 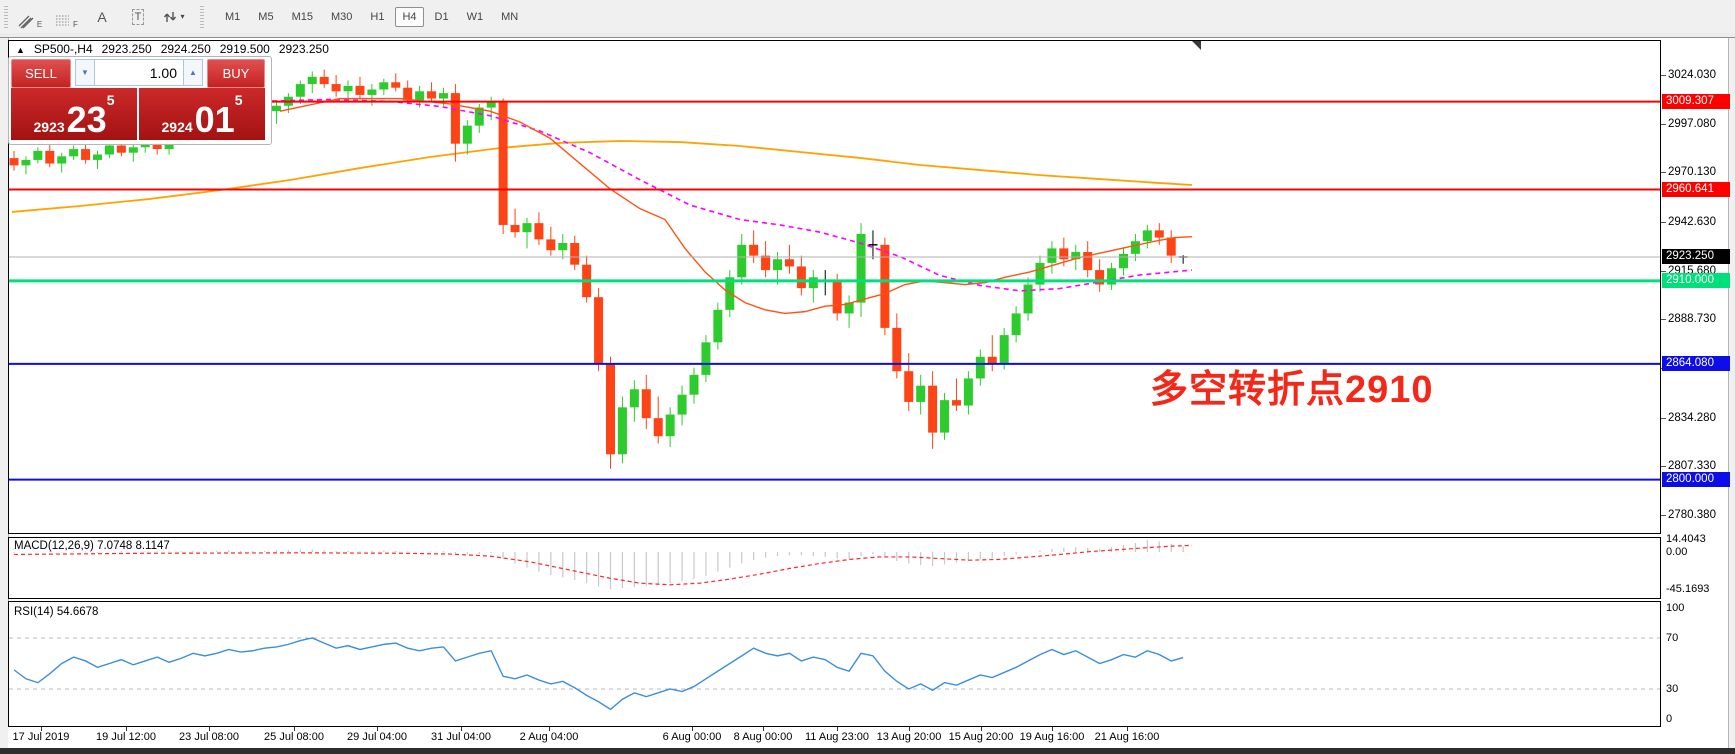 I want to click on time-tick-label: 25 Jul 08:00, so click(x=294, y=737).